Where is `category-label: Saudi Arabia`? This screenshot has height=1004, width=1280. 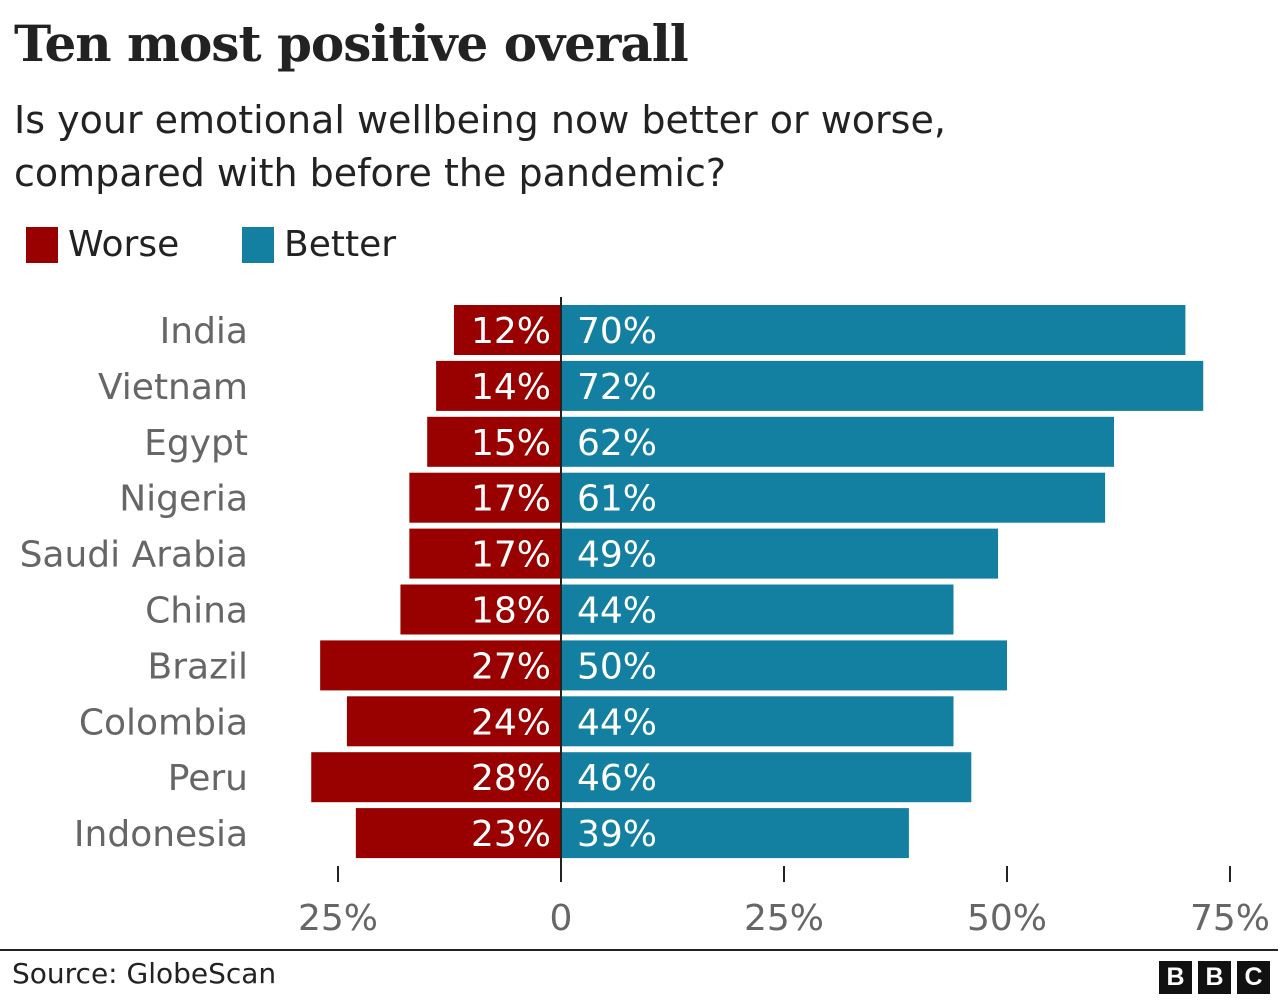
category-label: Saudi Arabia is located at coordinates (134, 555).